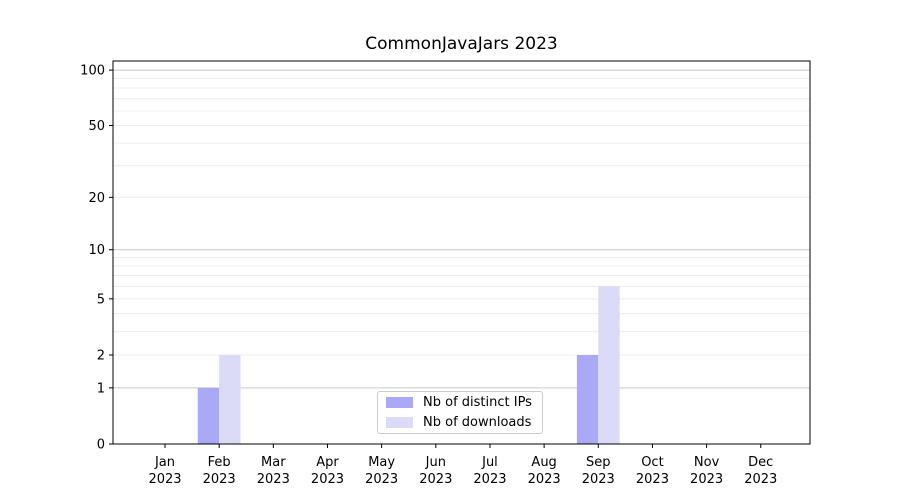  I want to click on x-tick-label-month: Jun, so click(435, 462).